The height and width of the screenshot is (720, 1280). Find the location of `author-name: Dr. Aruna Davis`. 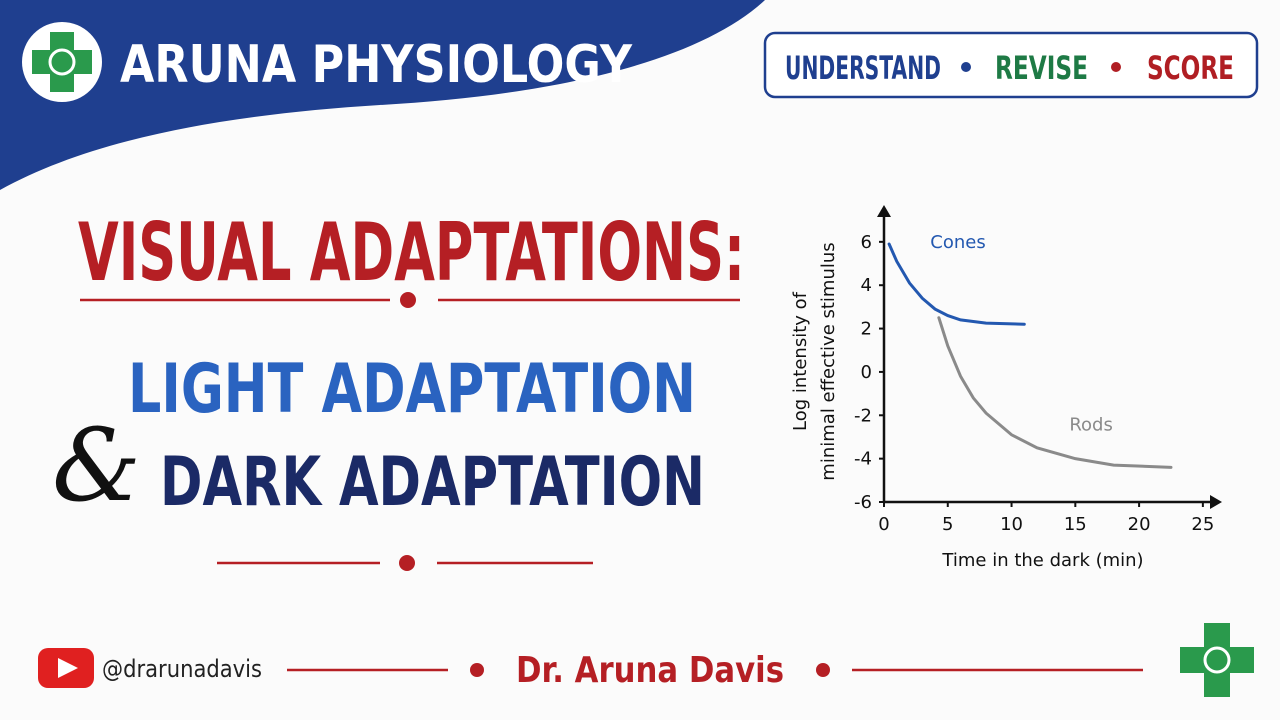

author-name: Dr. Aruna Davis is located at coordinates (650, 670).